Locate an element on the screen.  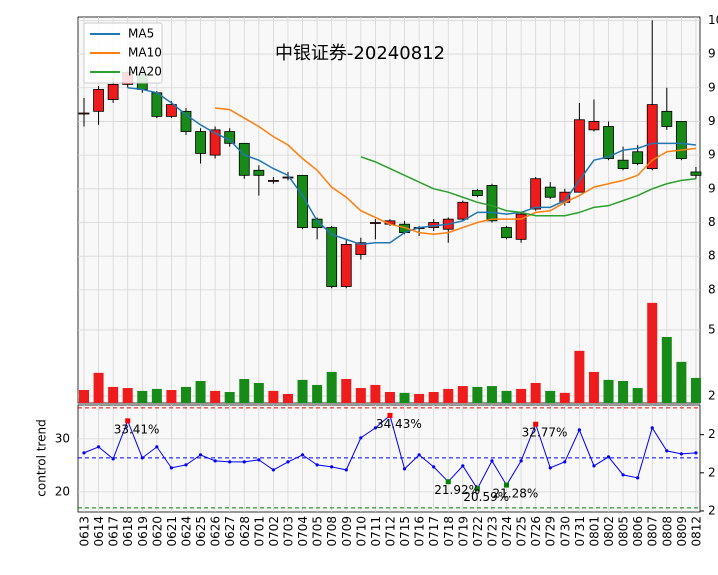
x-tick-label: 0625 is located at coordinates (201, 531).